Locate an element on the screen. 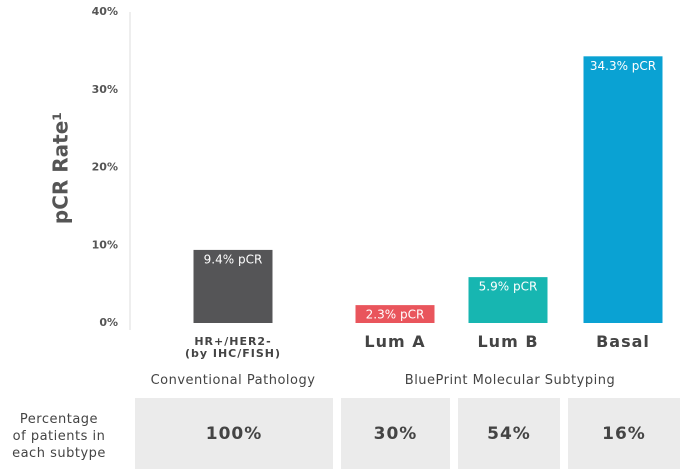 The height and width of the screenshot is (469, 686). value-label: 34.3% pCR is located at coordinates (623, 66).